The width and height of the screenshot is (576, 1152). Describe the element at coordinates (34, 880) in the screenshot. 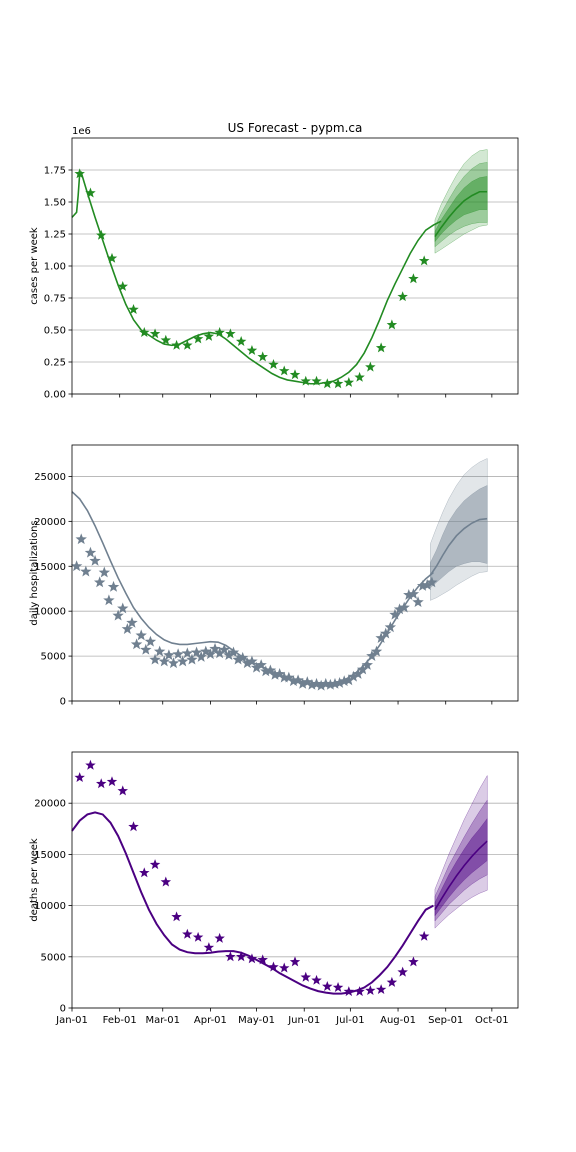

I see `y-axis-label: deaths per week` at that location.